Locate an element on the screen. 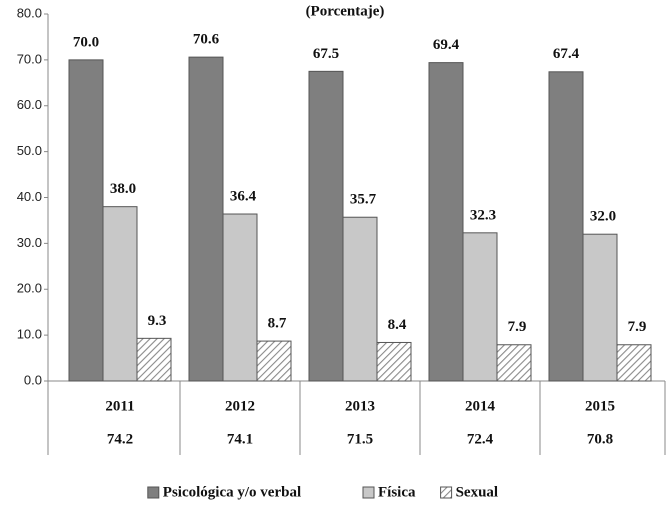  data-label: 35.7 is located at coordinates (363, 200).